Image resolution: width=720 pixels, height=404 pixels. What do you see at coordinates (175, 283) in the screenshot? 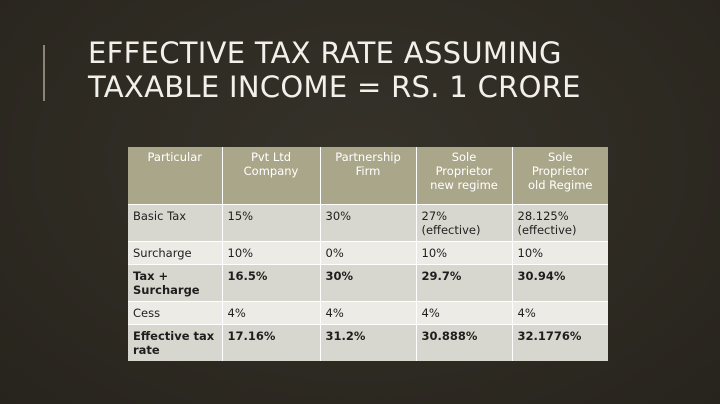
I see `row-label: Tax + Surcharge` at bounding box center [175, 283].